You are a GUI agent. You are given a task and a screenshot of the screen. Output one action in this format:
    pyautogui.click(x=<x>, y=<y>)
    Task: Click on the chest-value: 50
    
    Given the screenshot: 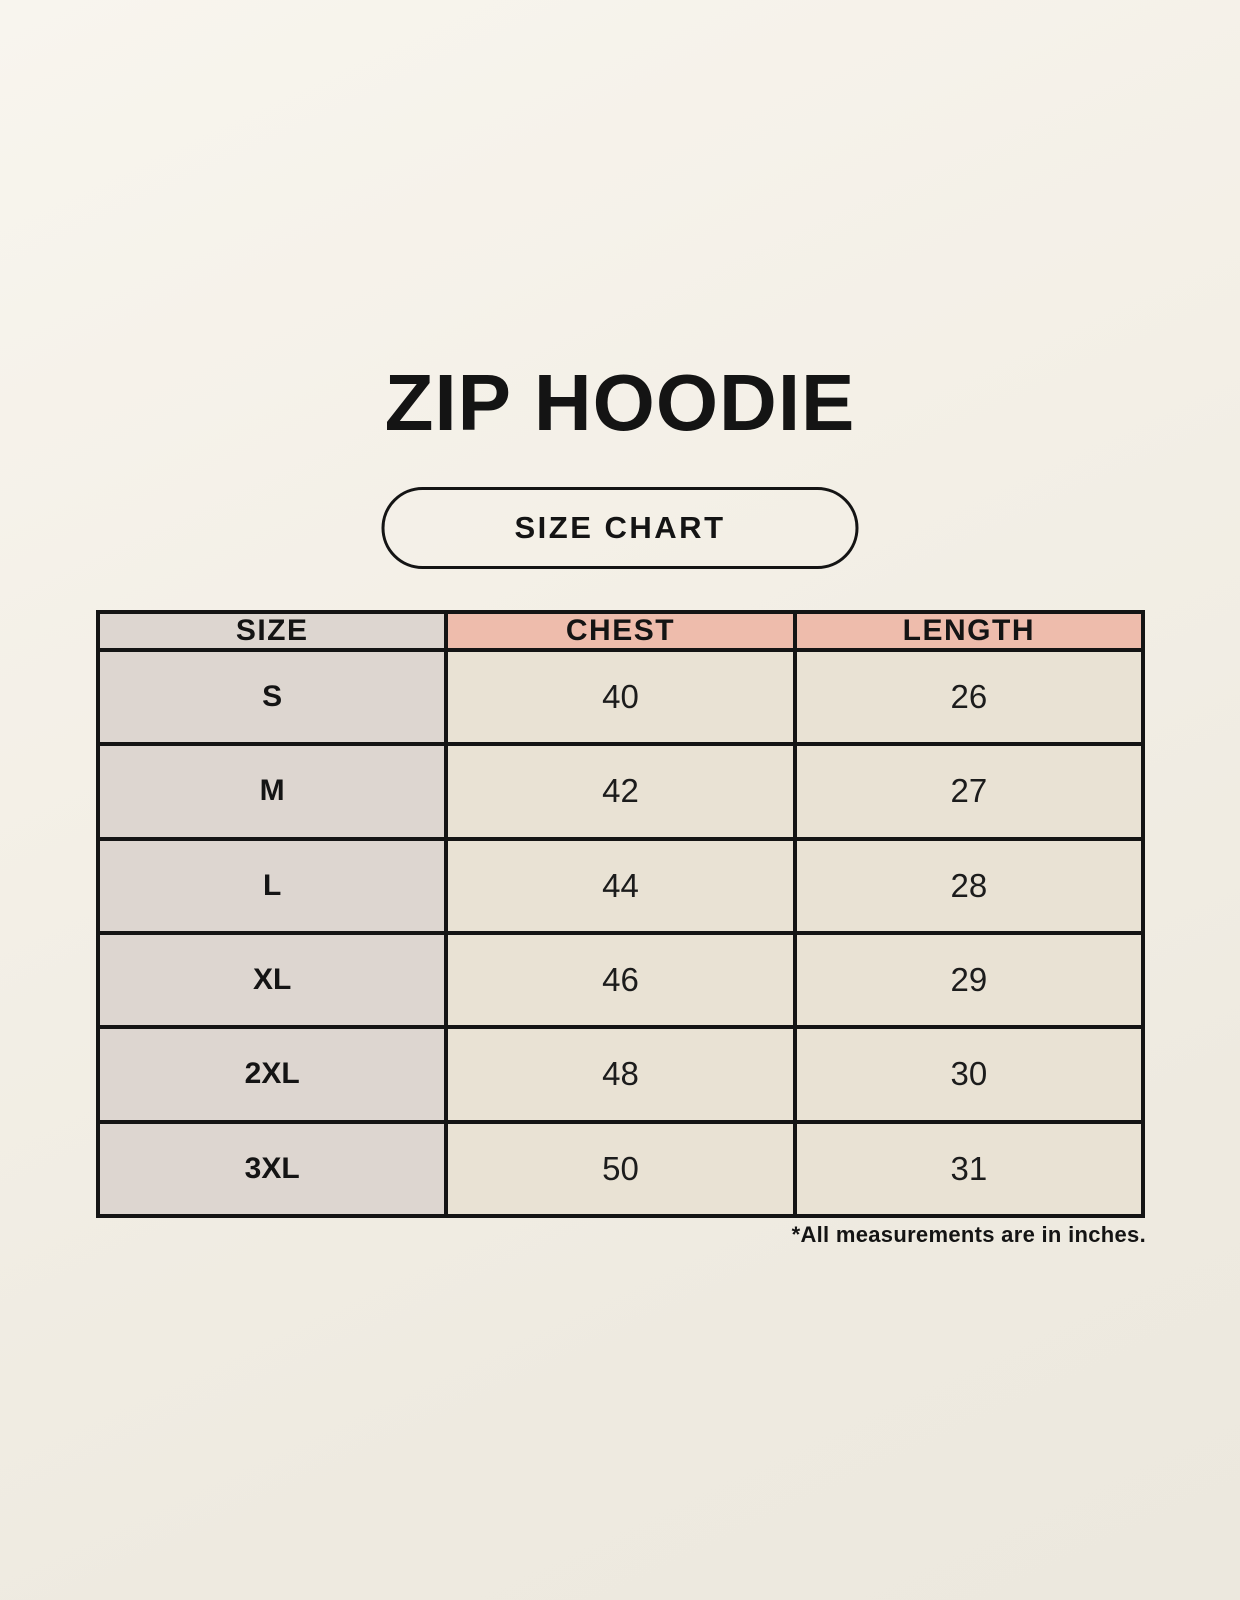 What is the action you would take?
    pyautogui.click(x=620, y=1169)
    